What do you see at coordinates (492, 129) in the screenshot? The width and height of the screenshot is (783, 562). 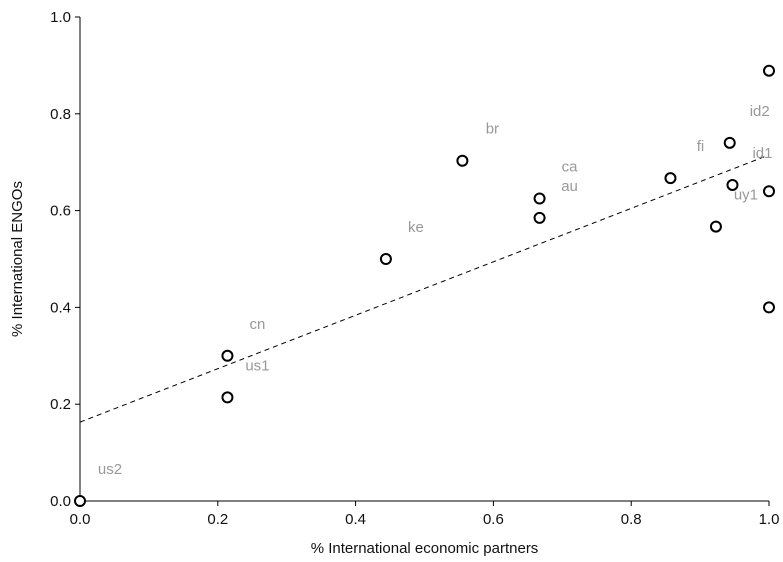 I see `point-label-br: br` at bounding box center [492, 129].